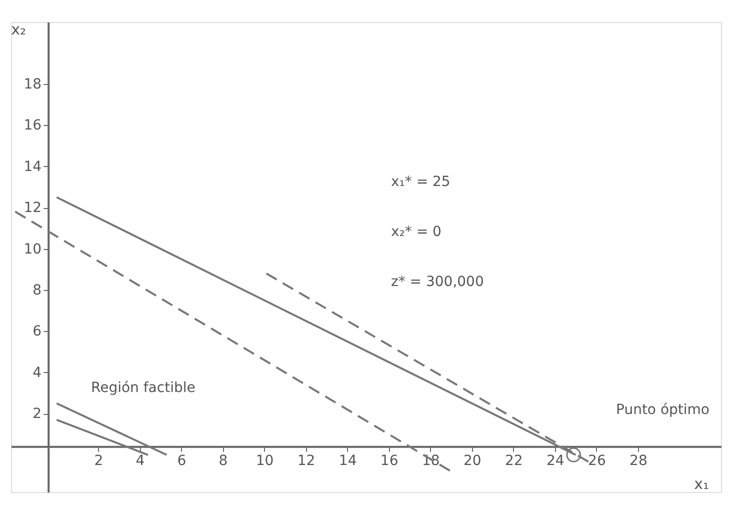  I want to click on y-tick-label: 10, so click(33, 249).